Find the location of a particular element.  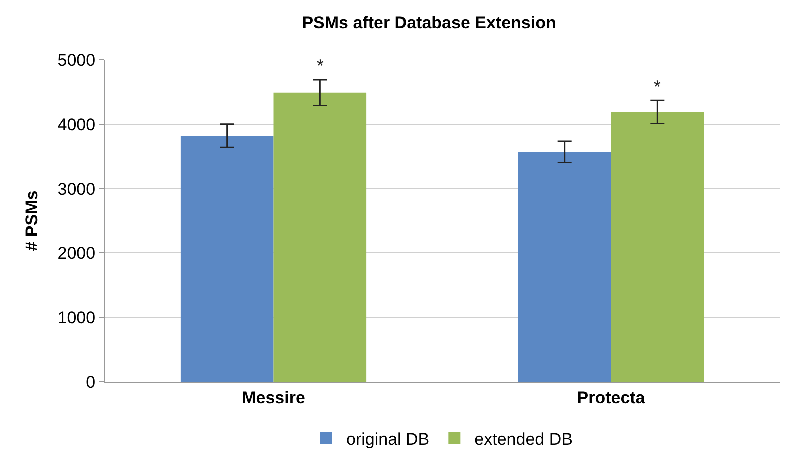

y-tick-label: 4000 is located at coordinates (77, 124).